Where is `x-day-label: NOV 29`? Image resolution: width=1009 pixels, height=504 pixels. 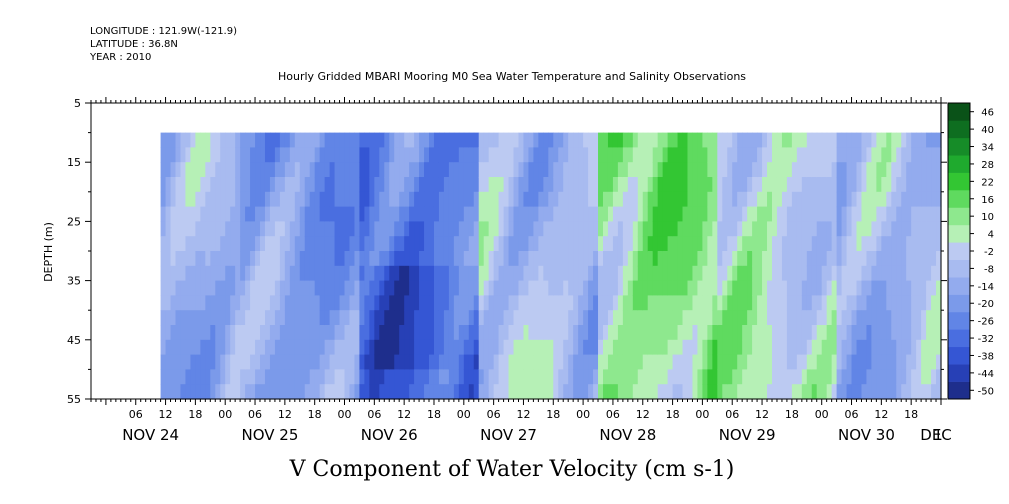 x-day-label: NOV 29 is located at coordinates (747, 435).